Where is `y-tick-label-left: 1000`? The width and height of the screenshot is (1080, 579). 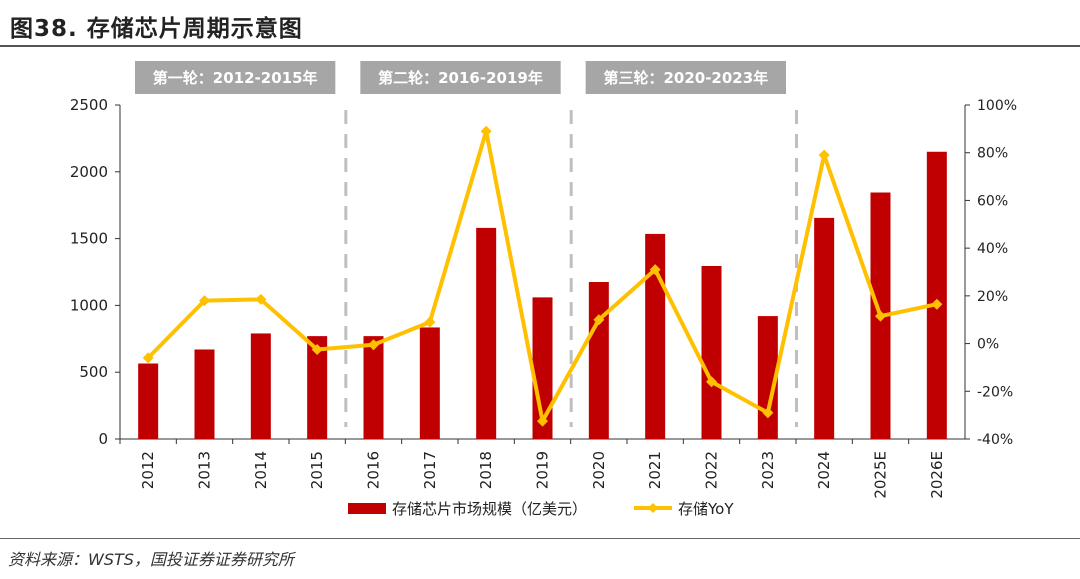
y-tick-label-left: 1000 is located at coordinates (89, 305).